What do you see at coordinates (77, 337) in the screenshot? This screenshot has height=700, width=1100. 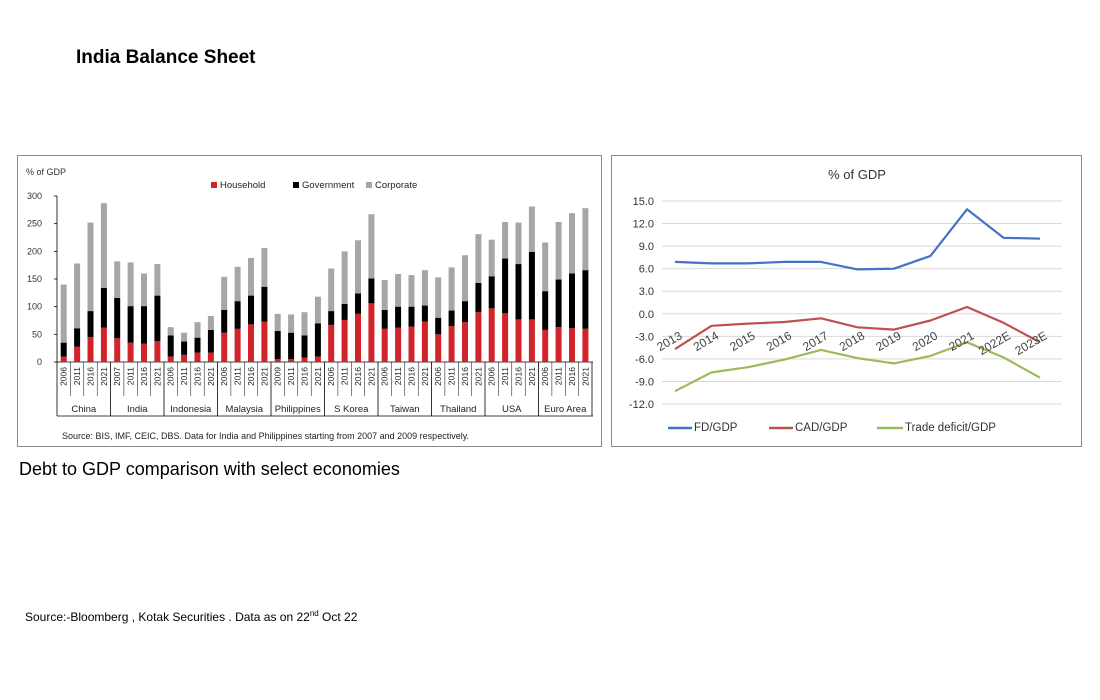 I see `bar-government-china-2011` at bounding box center [77, 337].